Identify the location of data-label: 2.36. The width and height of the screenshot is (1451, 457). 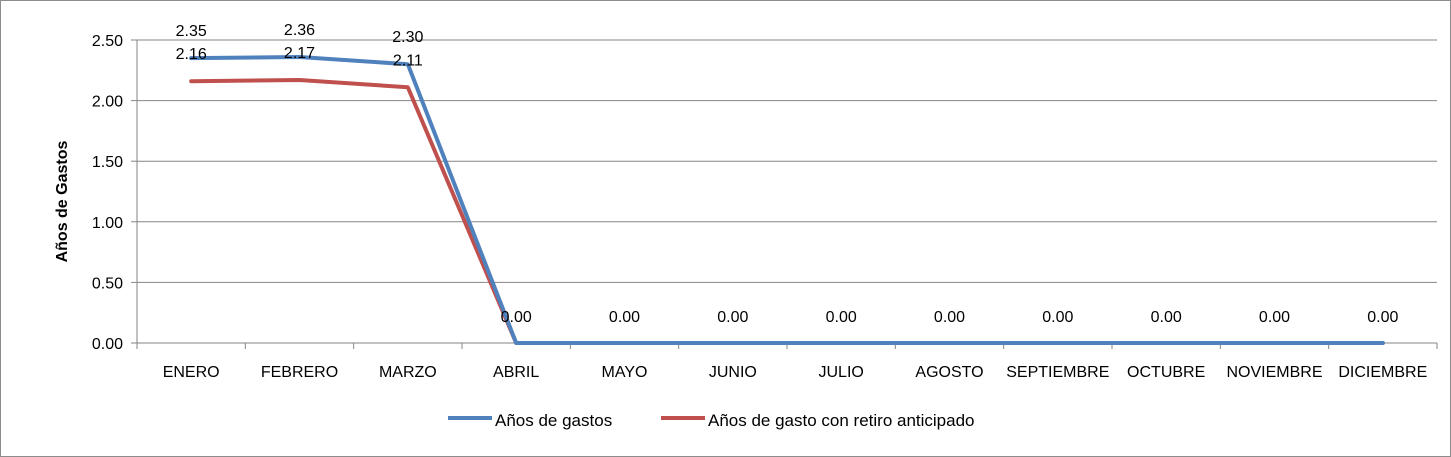
(299, 30).